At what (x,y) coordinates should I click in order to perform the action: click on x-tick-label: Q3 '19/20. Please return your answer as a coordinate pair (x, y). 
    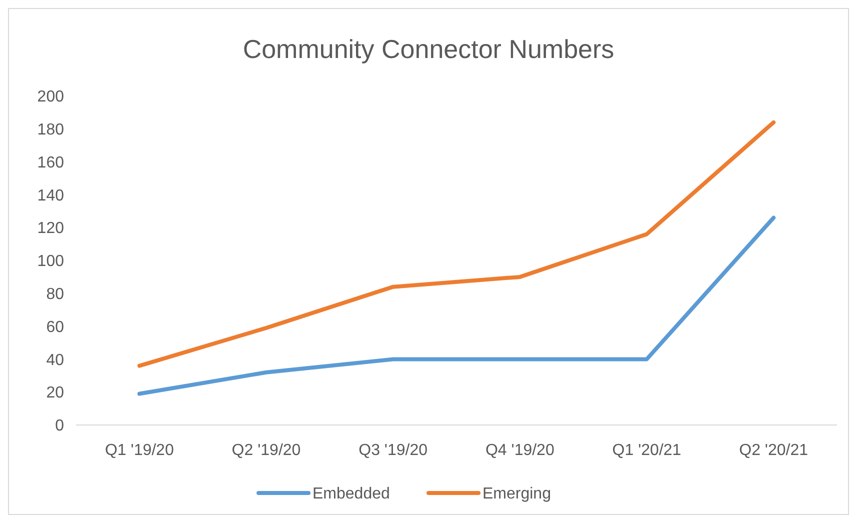
    Looking at the image, I should click on (393, 450).